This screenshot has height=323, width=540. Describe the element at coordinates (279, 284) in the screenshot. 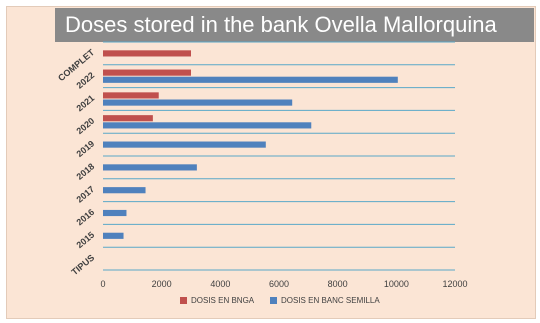

I see `x-tick-label: 6000` at that location.